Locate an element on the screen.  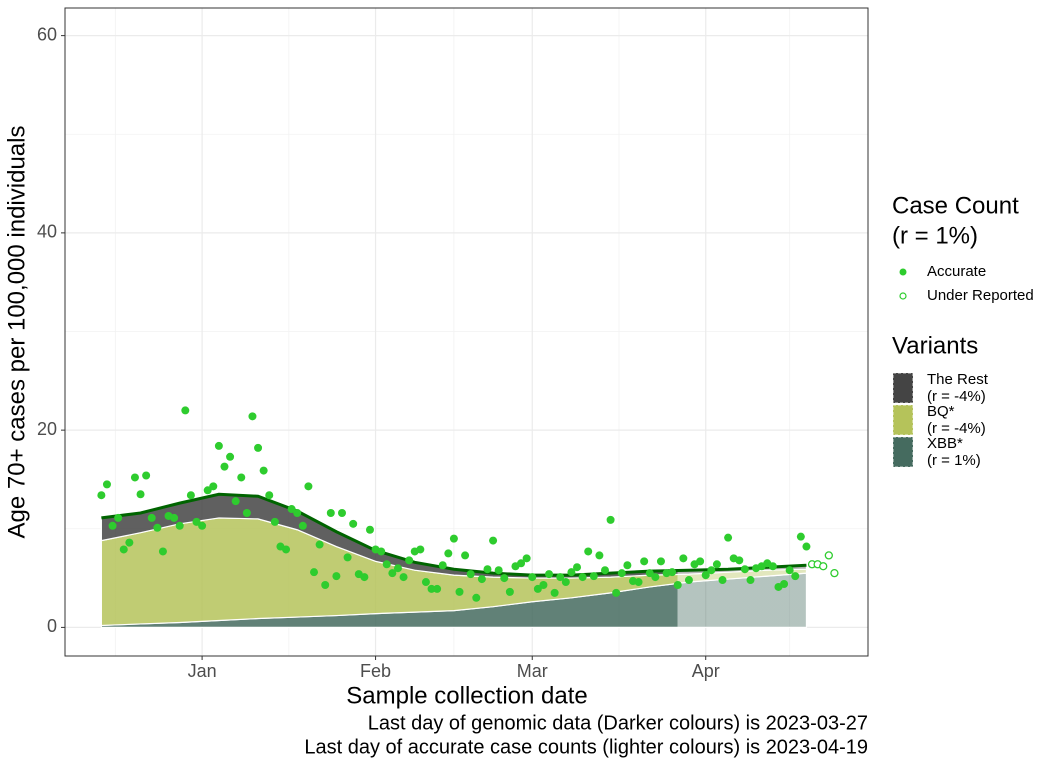
trend-line is located at coordinates (454, 534).